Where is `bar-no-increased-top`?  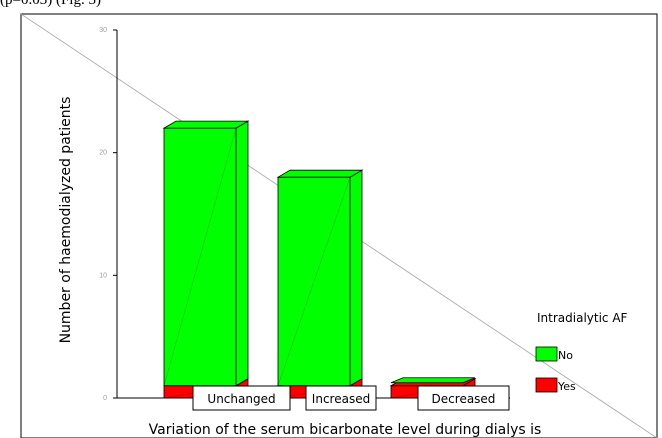 bar-no-increased-top is located at coordinates (320, 173).